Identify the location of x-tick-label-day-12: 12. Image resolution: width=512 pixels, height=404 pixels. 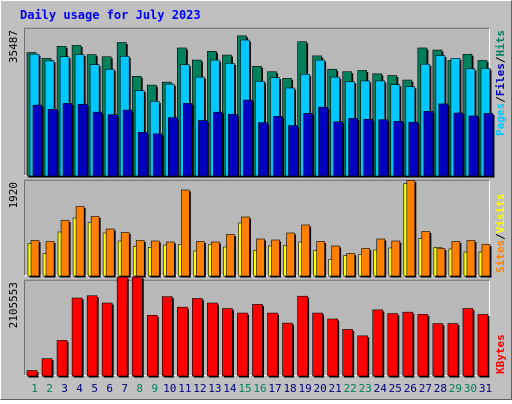
(199, 388).